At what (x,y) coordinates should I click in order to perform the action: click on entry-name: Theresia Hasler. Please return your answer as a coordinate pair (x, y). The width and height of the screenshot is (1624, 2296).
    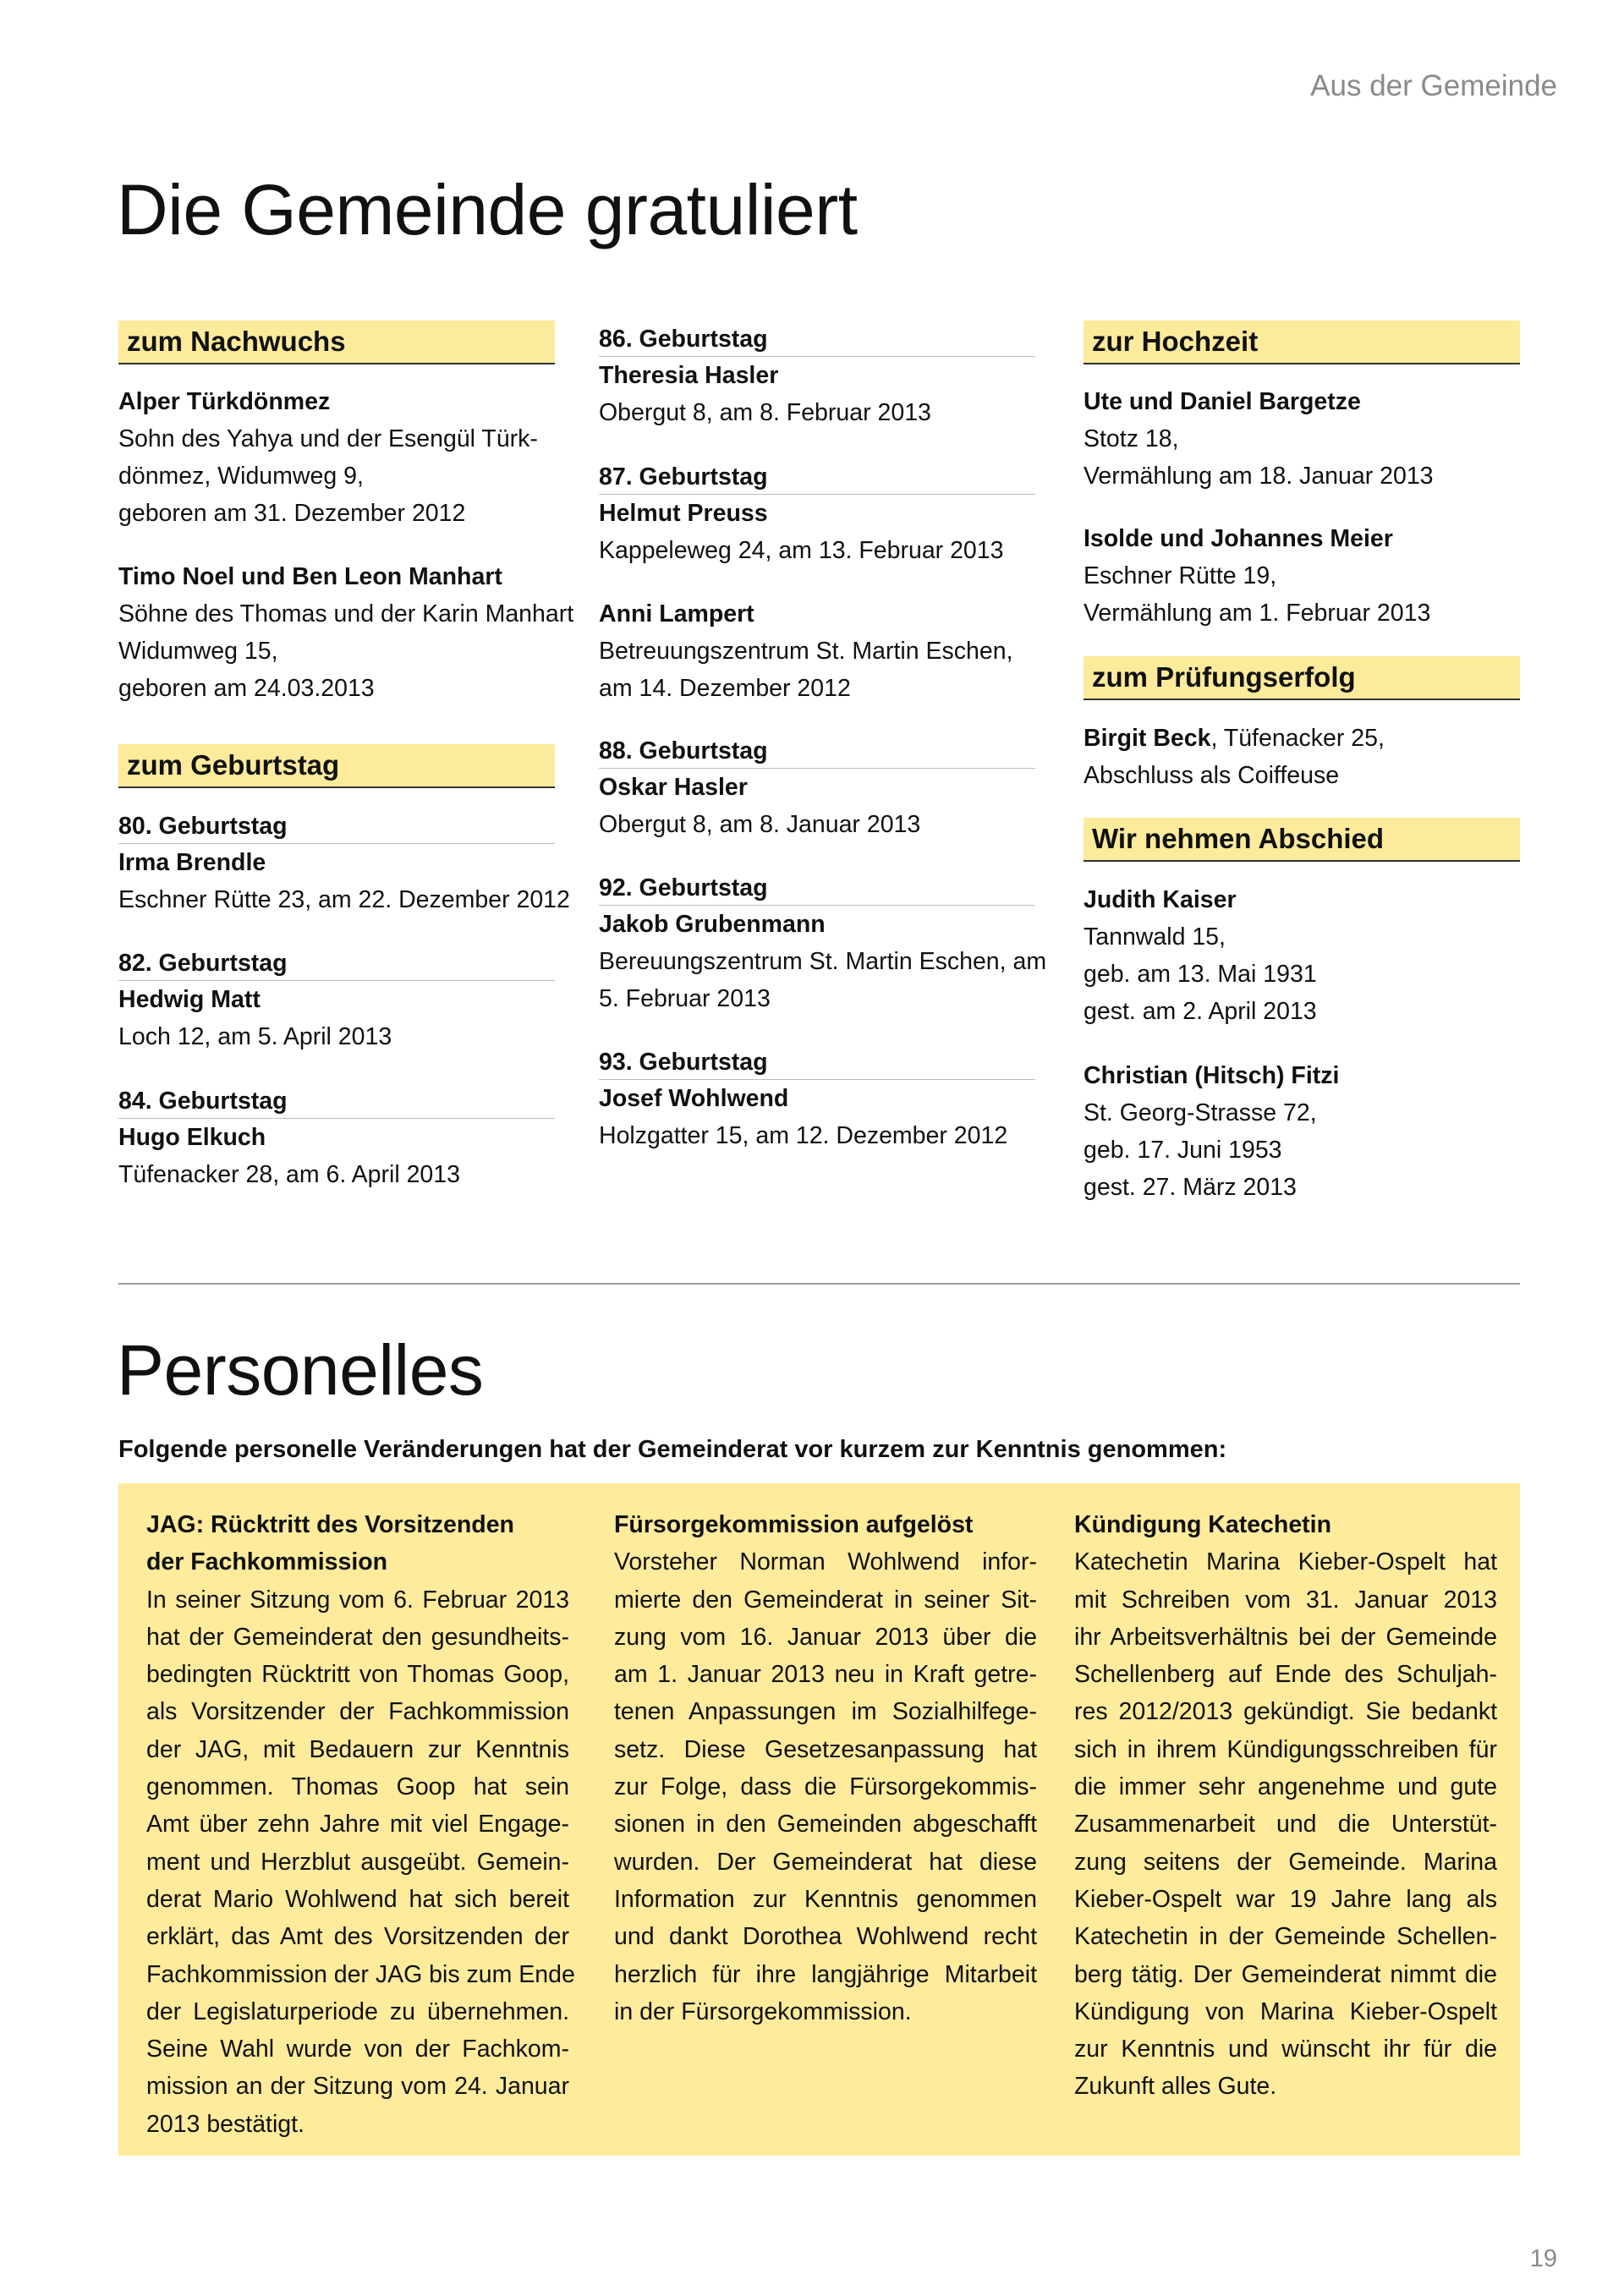
    Looking at the image, I should click on (689, 375).